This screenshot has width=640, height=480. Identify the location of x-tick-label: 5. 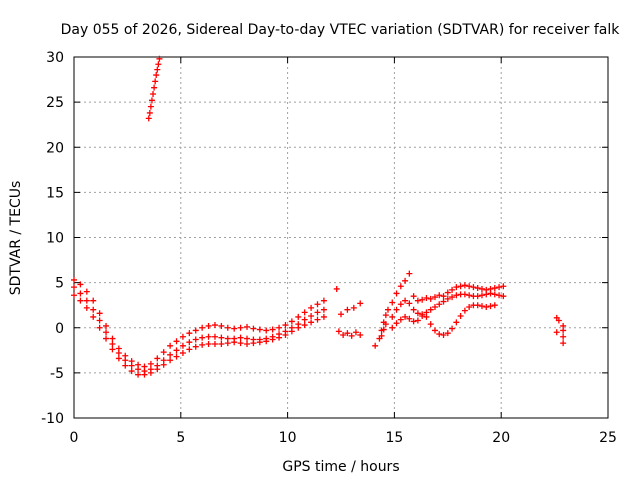
(180, 438).